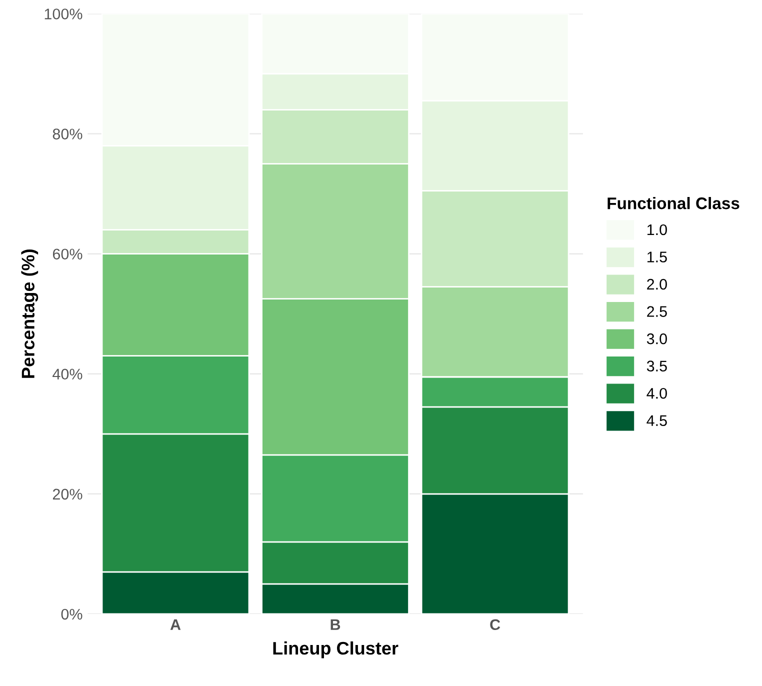 This screenshot has width=762, height=686. Describe the element at coordinates (674, 203) in the screenshot. I see `legend-title: Functional Class` at that location.